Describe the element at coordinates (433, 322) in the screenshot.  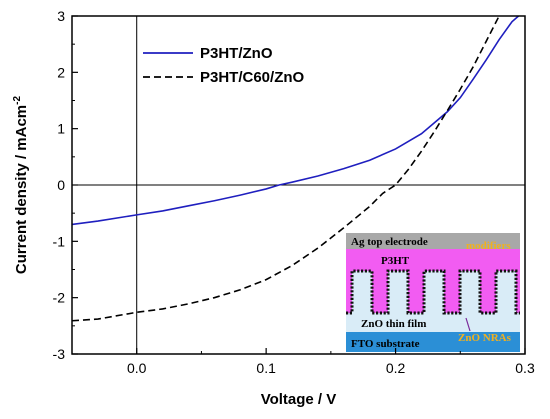
I see `inset-zno-film-layer` at that location.